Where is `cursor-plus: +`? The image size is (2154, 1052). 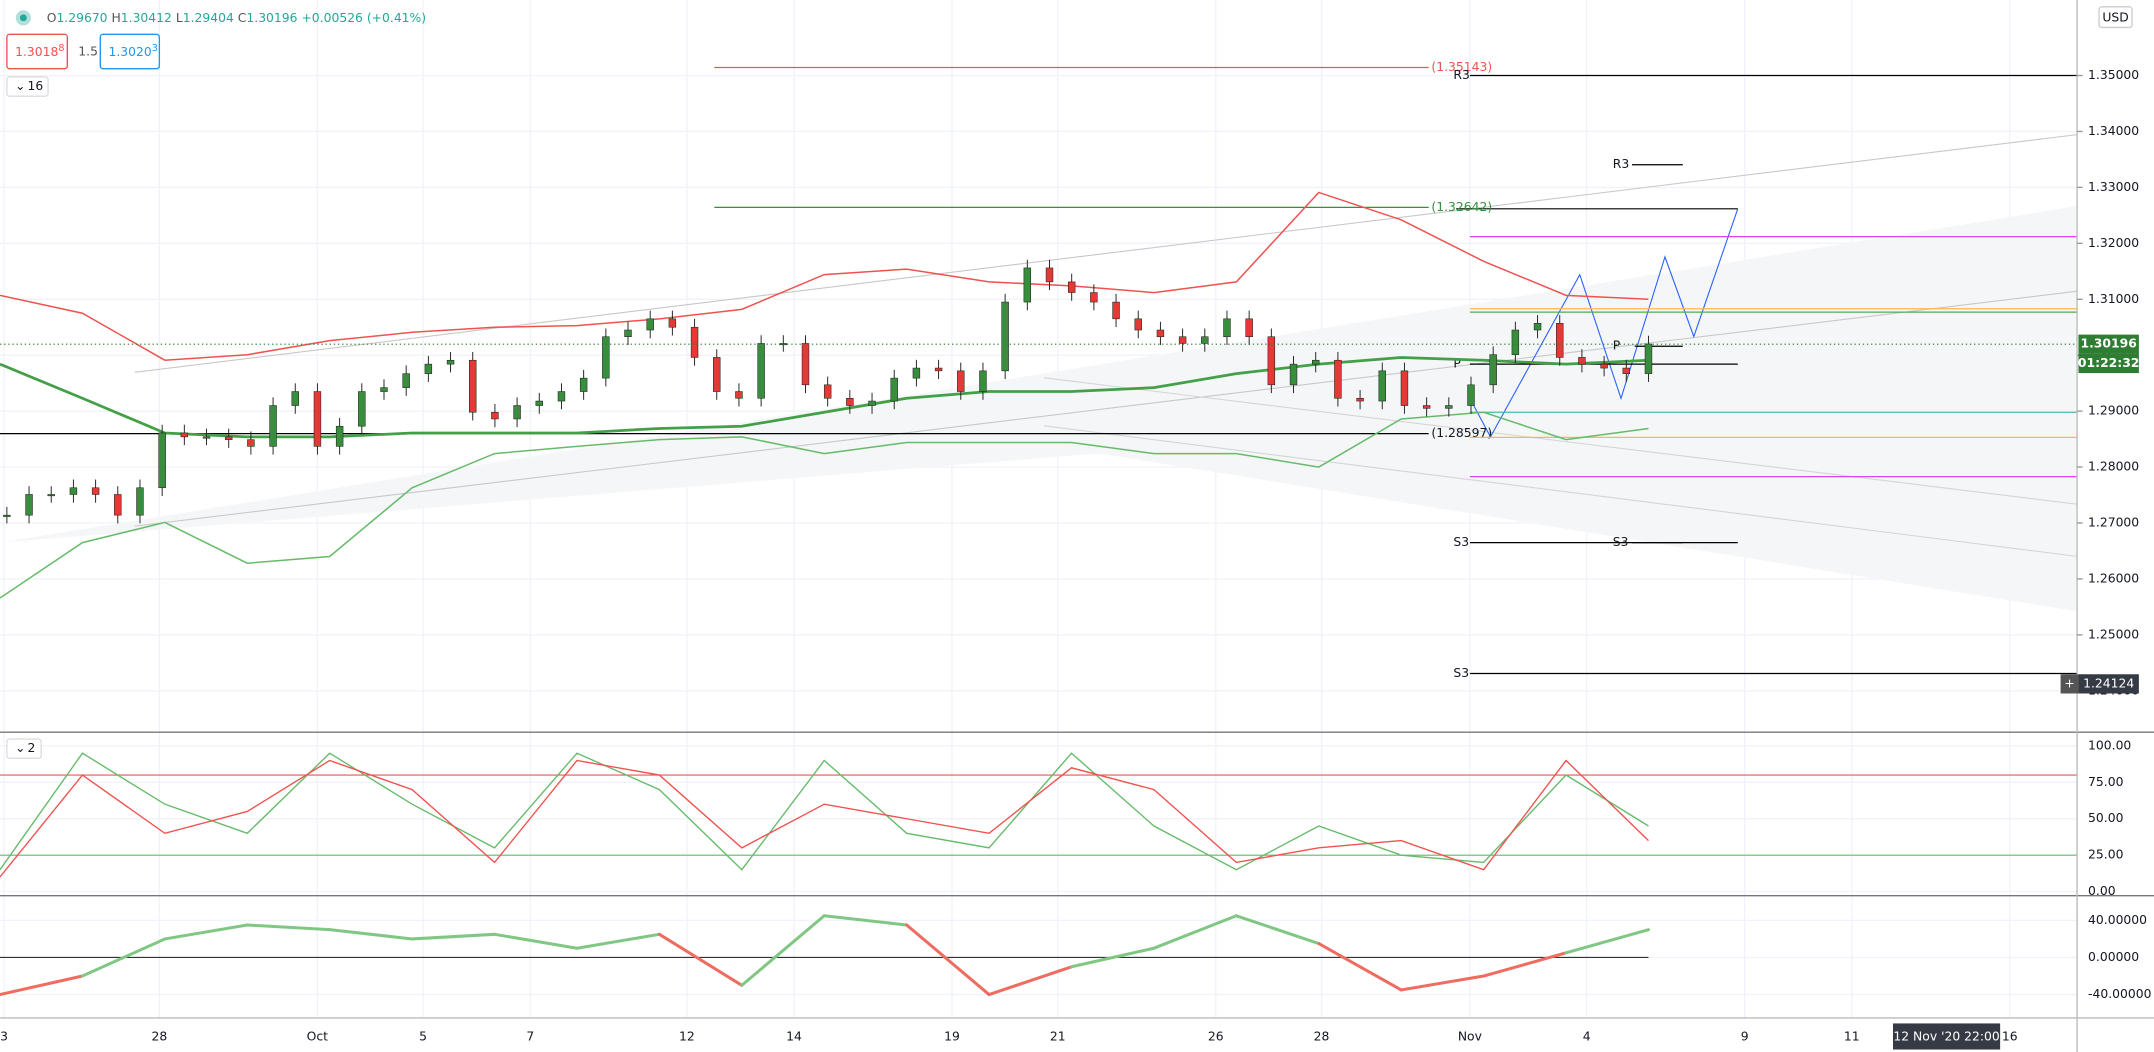 cursor-plus: + is located at coordinates (2069, 683).